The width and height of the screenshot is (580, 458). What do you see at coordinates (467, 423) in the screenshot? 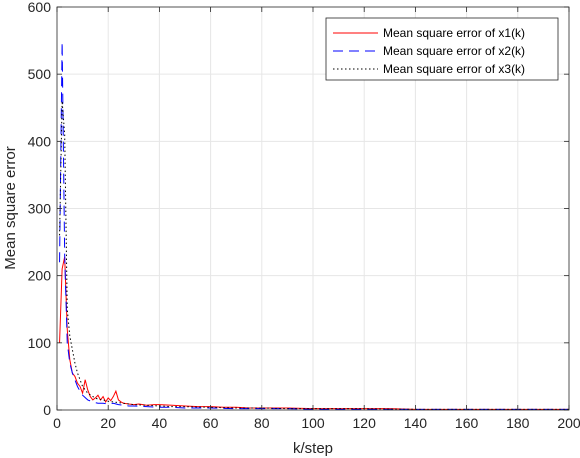
I see `x-tick-label: 160` at bounding box center [467, 423].